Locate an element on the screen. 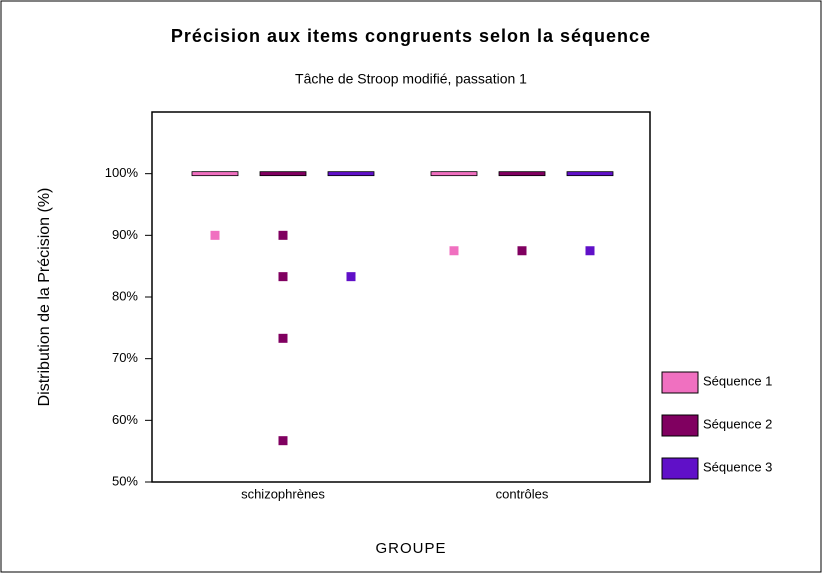  chart-subtitle: Tâche de Stroop modifié, passation 1 is located at coordinates (411, 79).